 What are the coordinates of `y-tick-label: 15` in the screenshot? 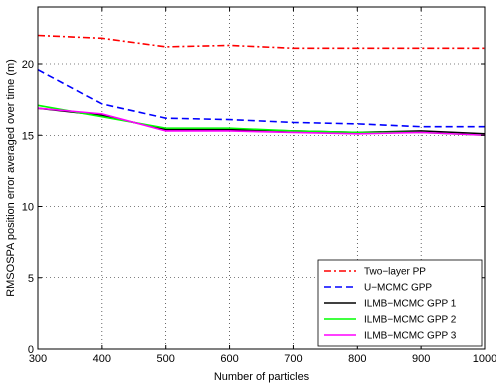 It's located at (28, 136).